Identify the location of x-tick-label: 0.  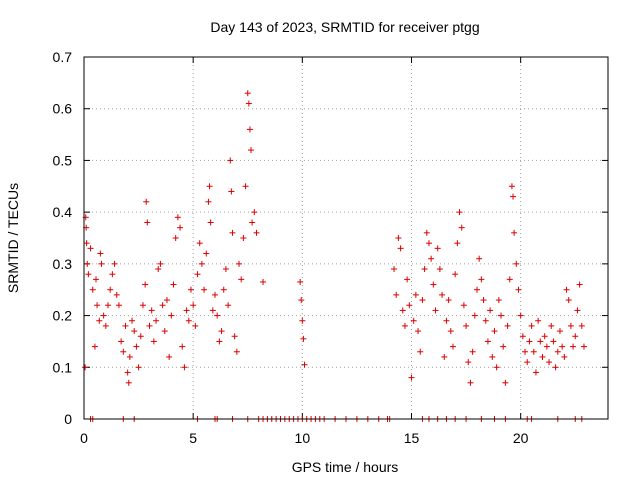
(84, 438).